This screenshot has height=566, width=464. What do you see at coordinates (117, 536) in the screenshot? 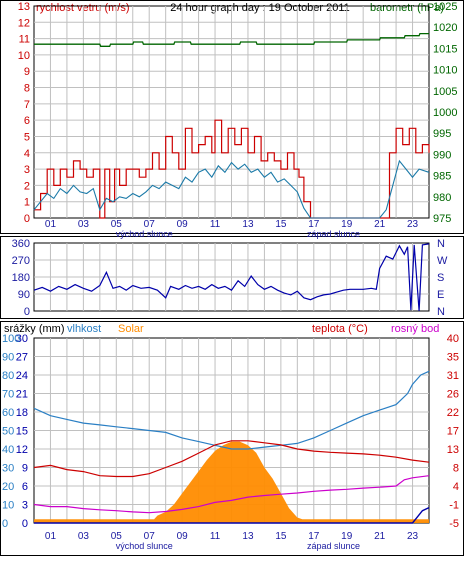
I see `climate-x-tick-label: 05` at bounding box center [117, 536].